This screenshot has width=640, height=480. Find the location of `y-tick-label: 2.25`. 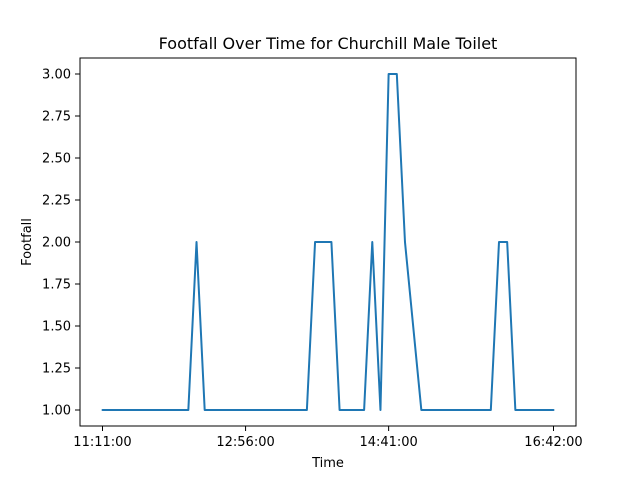

y-tick-label: 2.25 is located at coordinates (56, 201).